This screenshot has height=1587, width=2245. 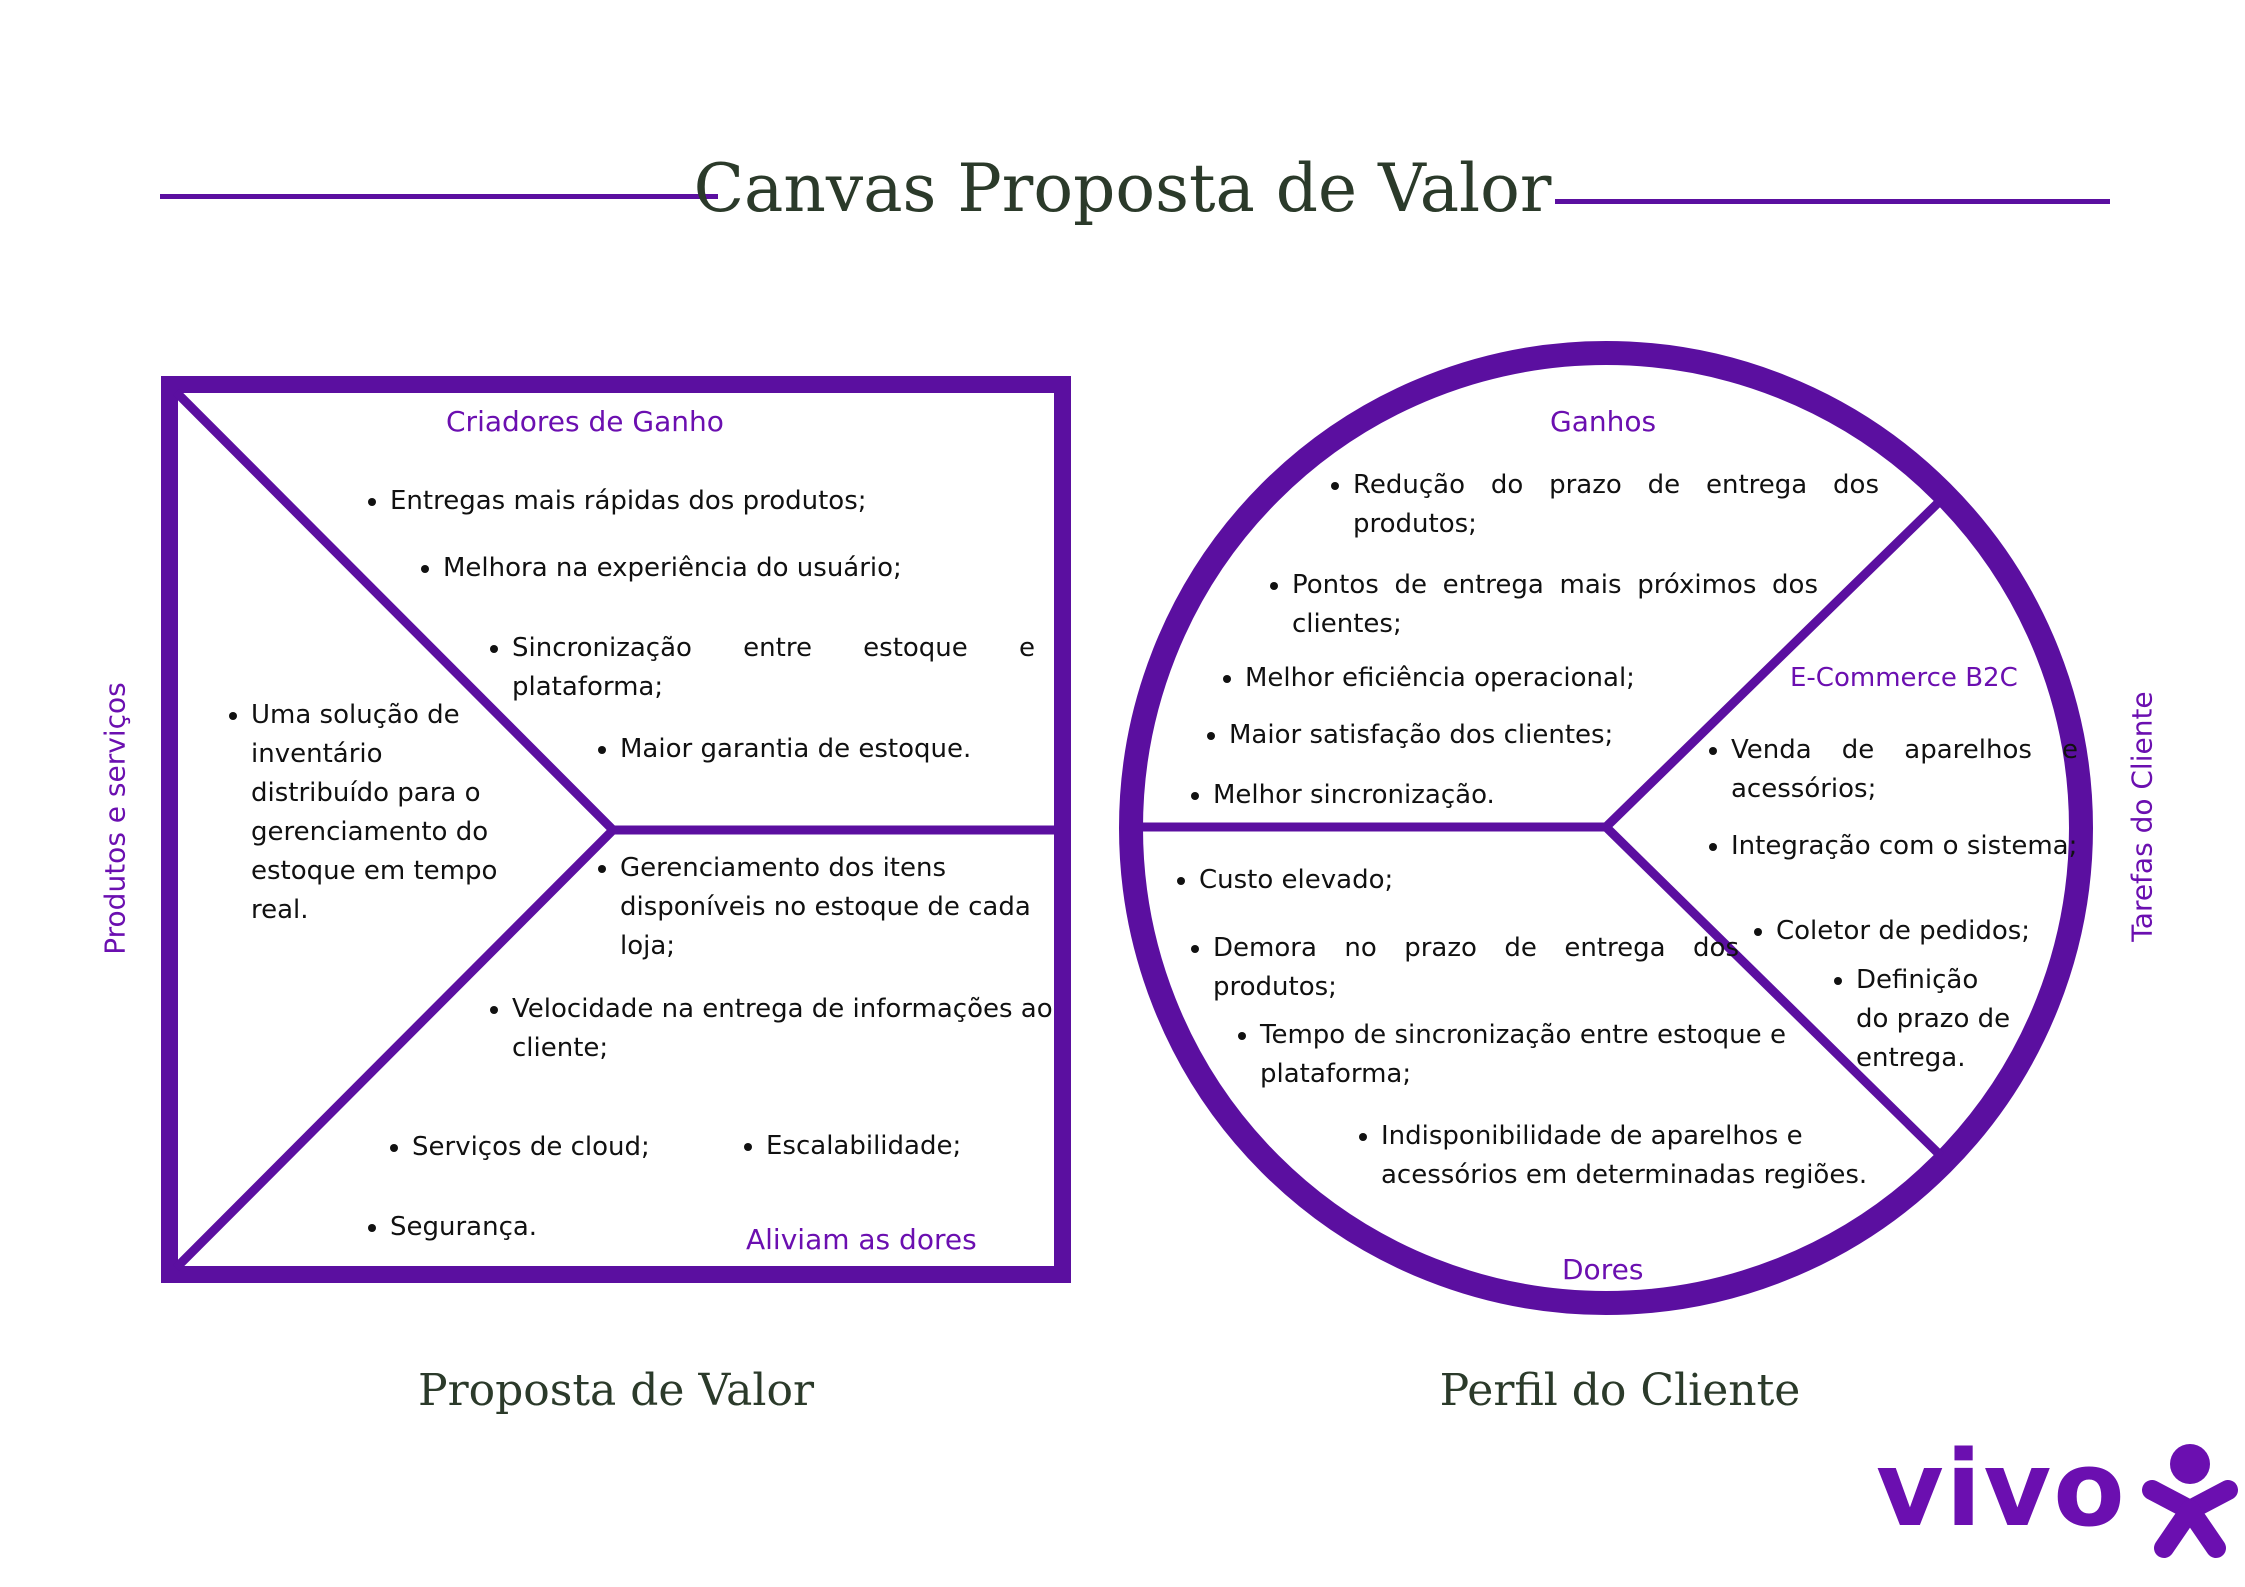 What do you see at coordinates (394, 611) in the screenshot?
I see `value-map-diagonal-top` at bounding box center [394, 611].